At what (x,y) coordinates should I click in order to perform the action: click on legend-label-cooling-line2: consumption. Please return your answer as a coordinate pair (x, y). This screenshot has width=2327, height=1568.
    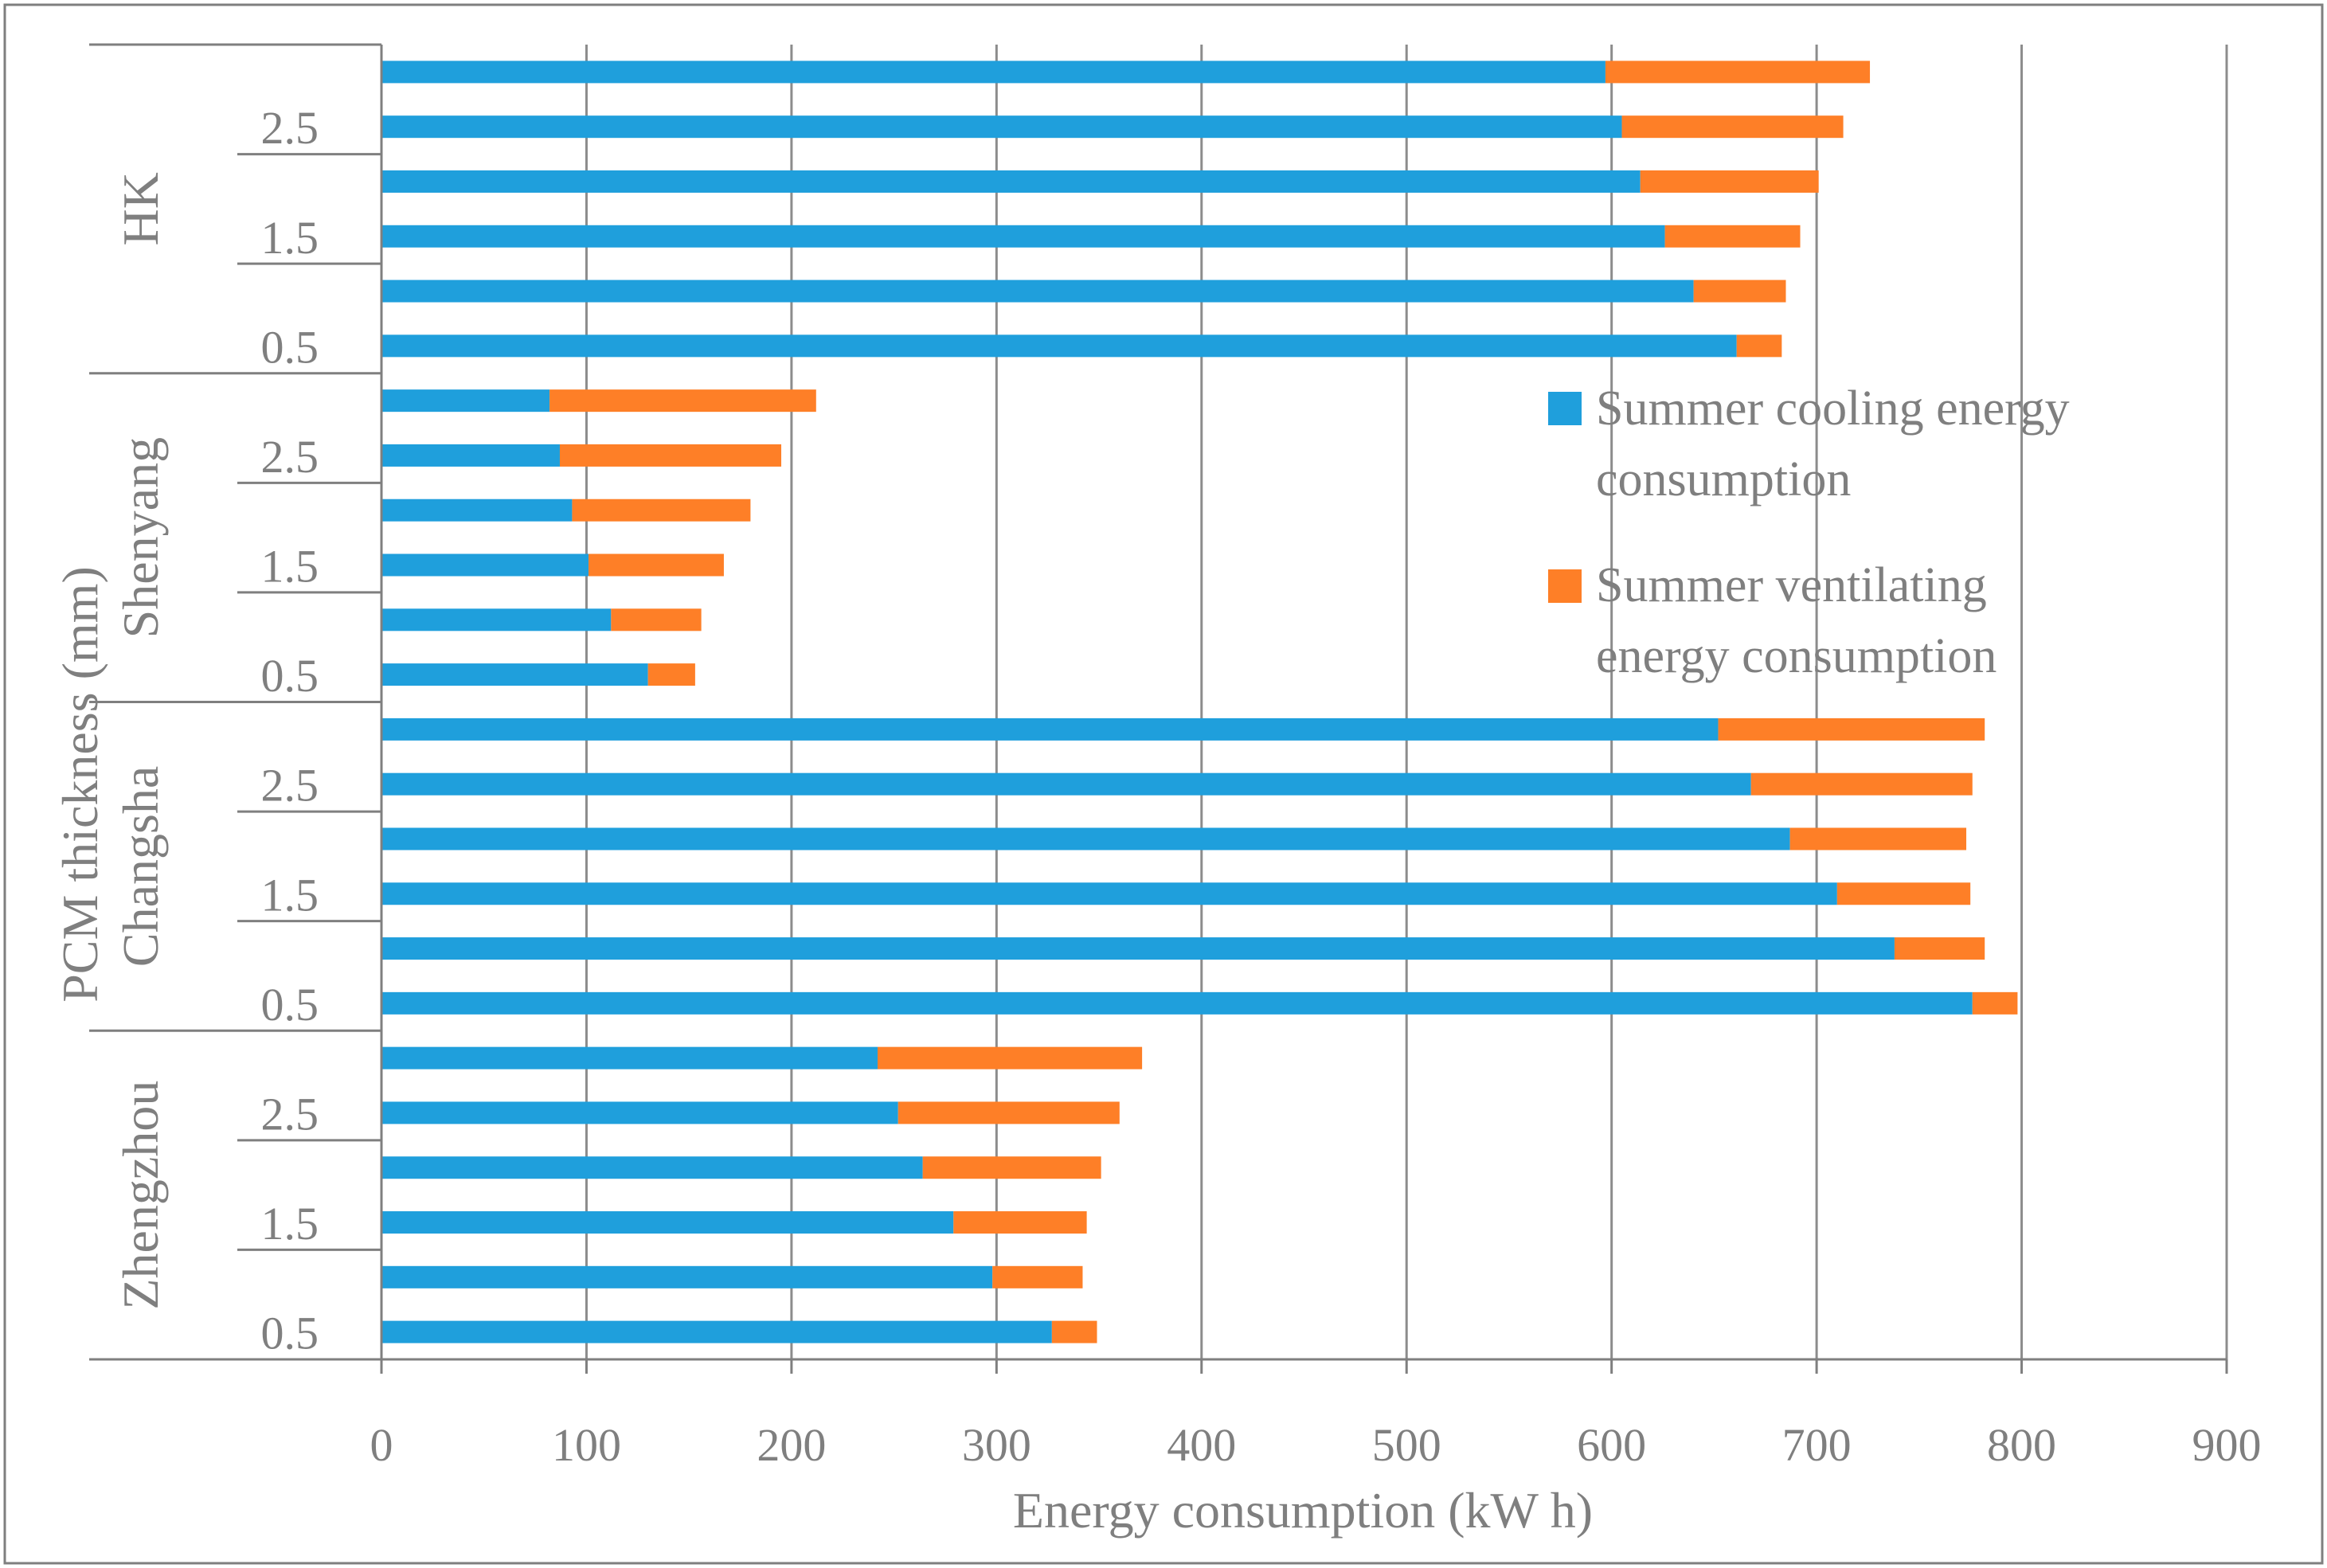
    Looking at the image, I should click on (1723, 479).